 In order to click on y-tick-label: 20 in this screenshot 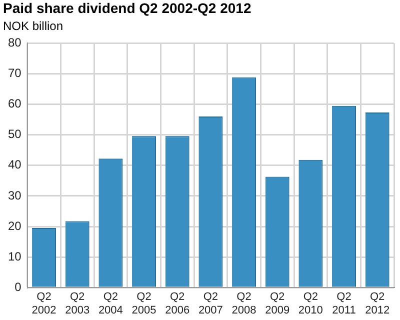, I will do `click(15, 225)`.